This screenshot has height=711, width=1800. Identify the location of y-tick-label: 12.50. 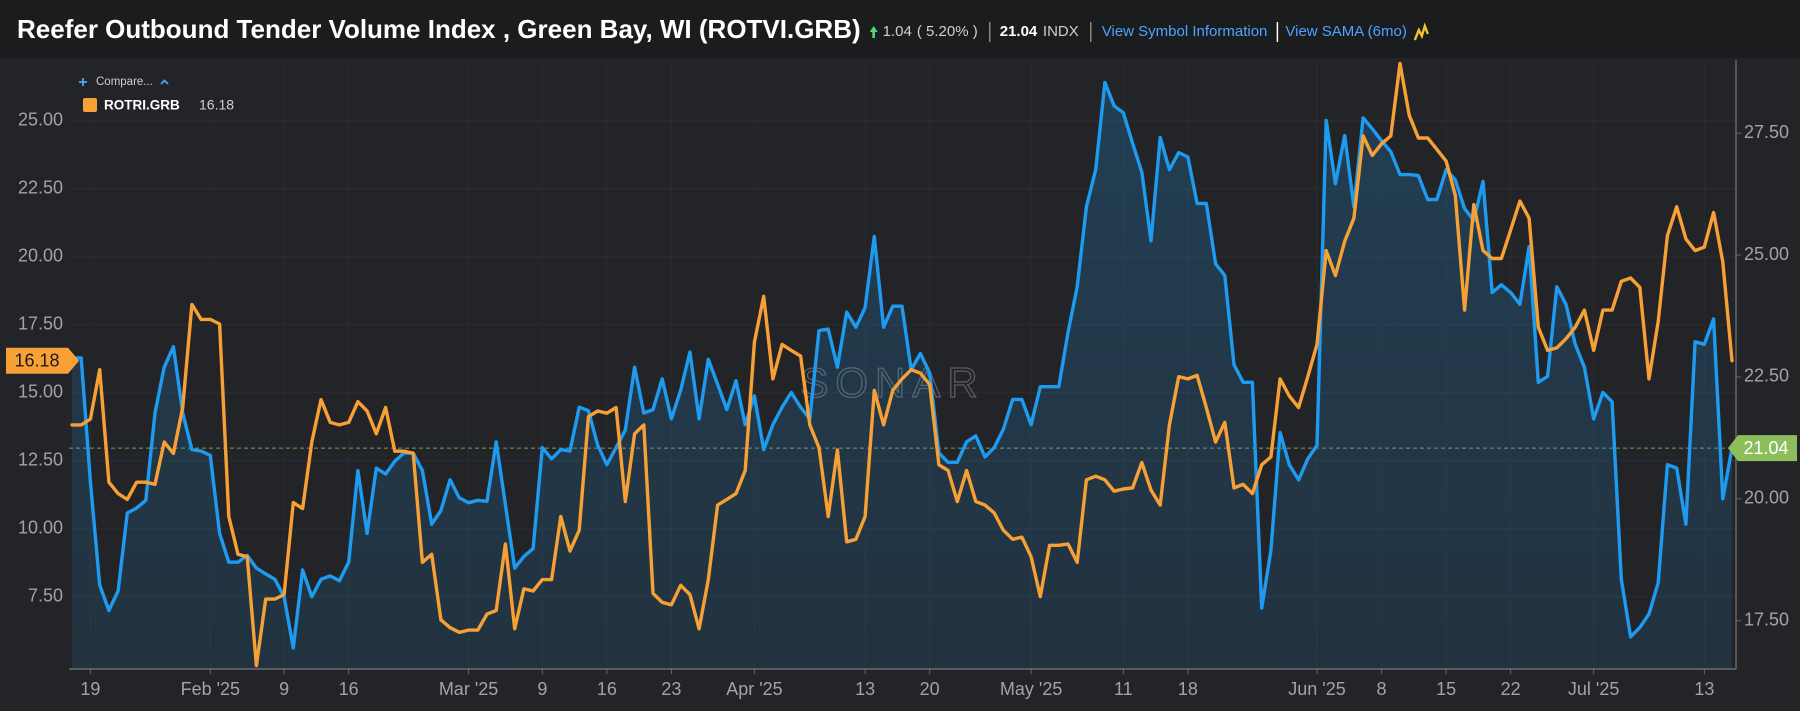
(40, 459).